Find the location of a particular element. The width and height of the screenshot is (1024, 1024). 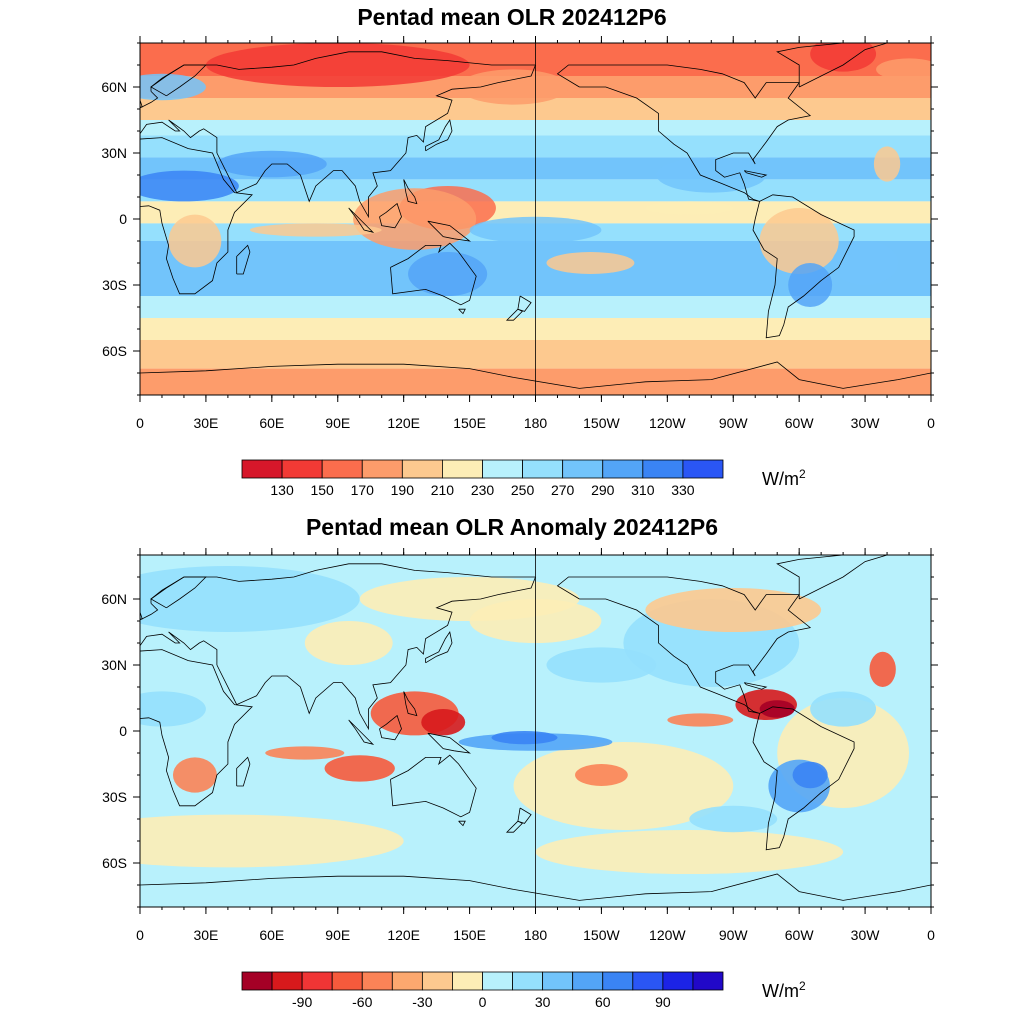

colorbar-label: 170 is located at coordinates (363, 490).